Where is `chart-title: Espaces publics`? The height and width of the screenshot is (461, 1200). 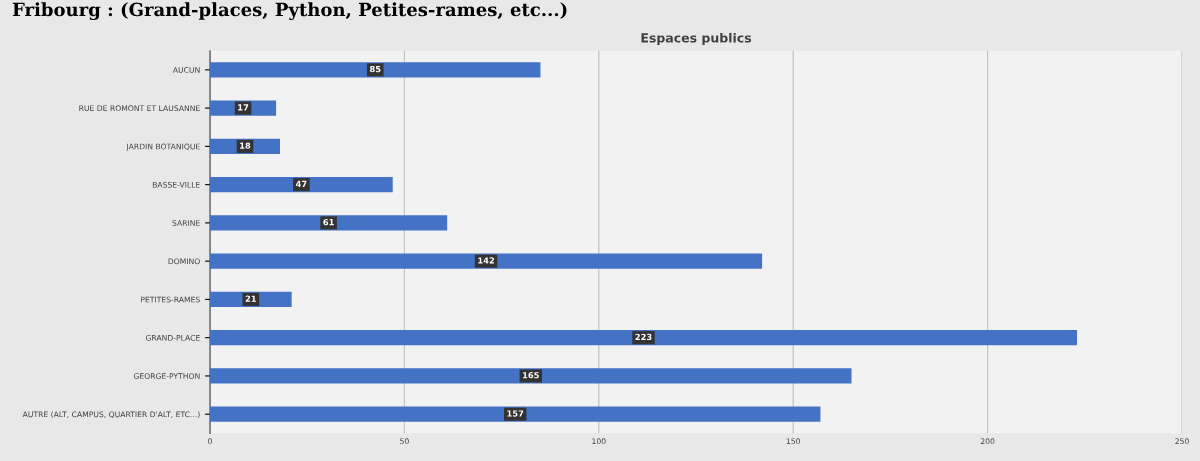 chart-title: Espaces publics is located at coordinates (696, 38).